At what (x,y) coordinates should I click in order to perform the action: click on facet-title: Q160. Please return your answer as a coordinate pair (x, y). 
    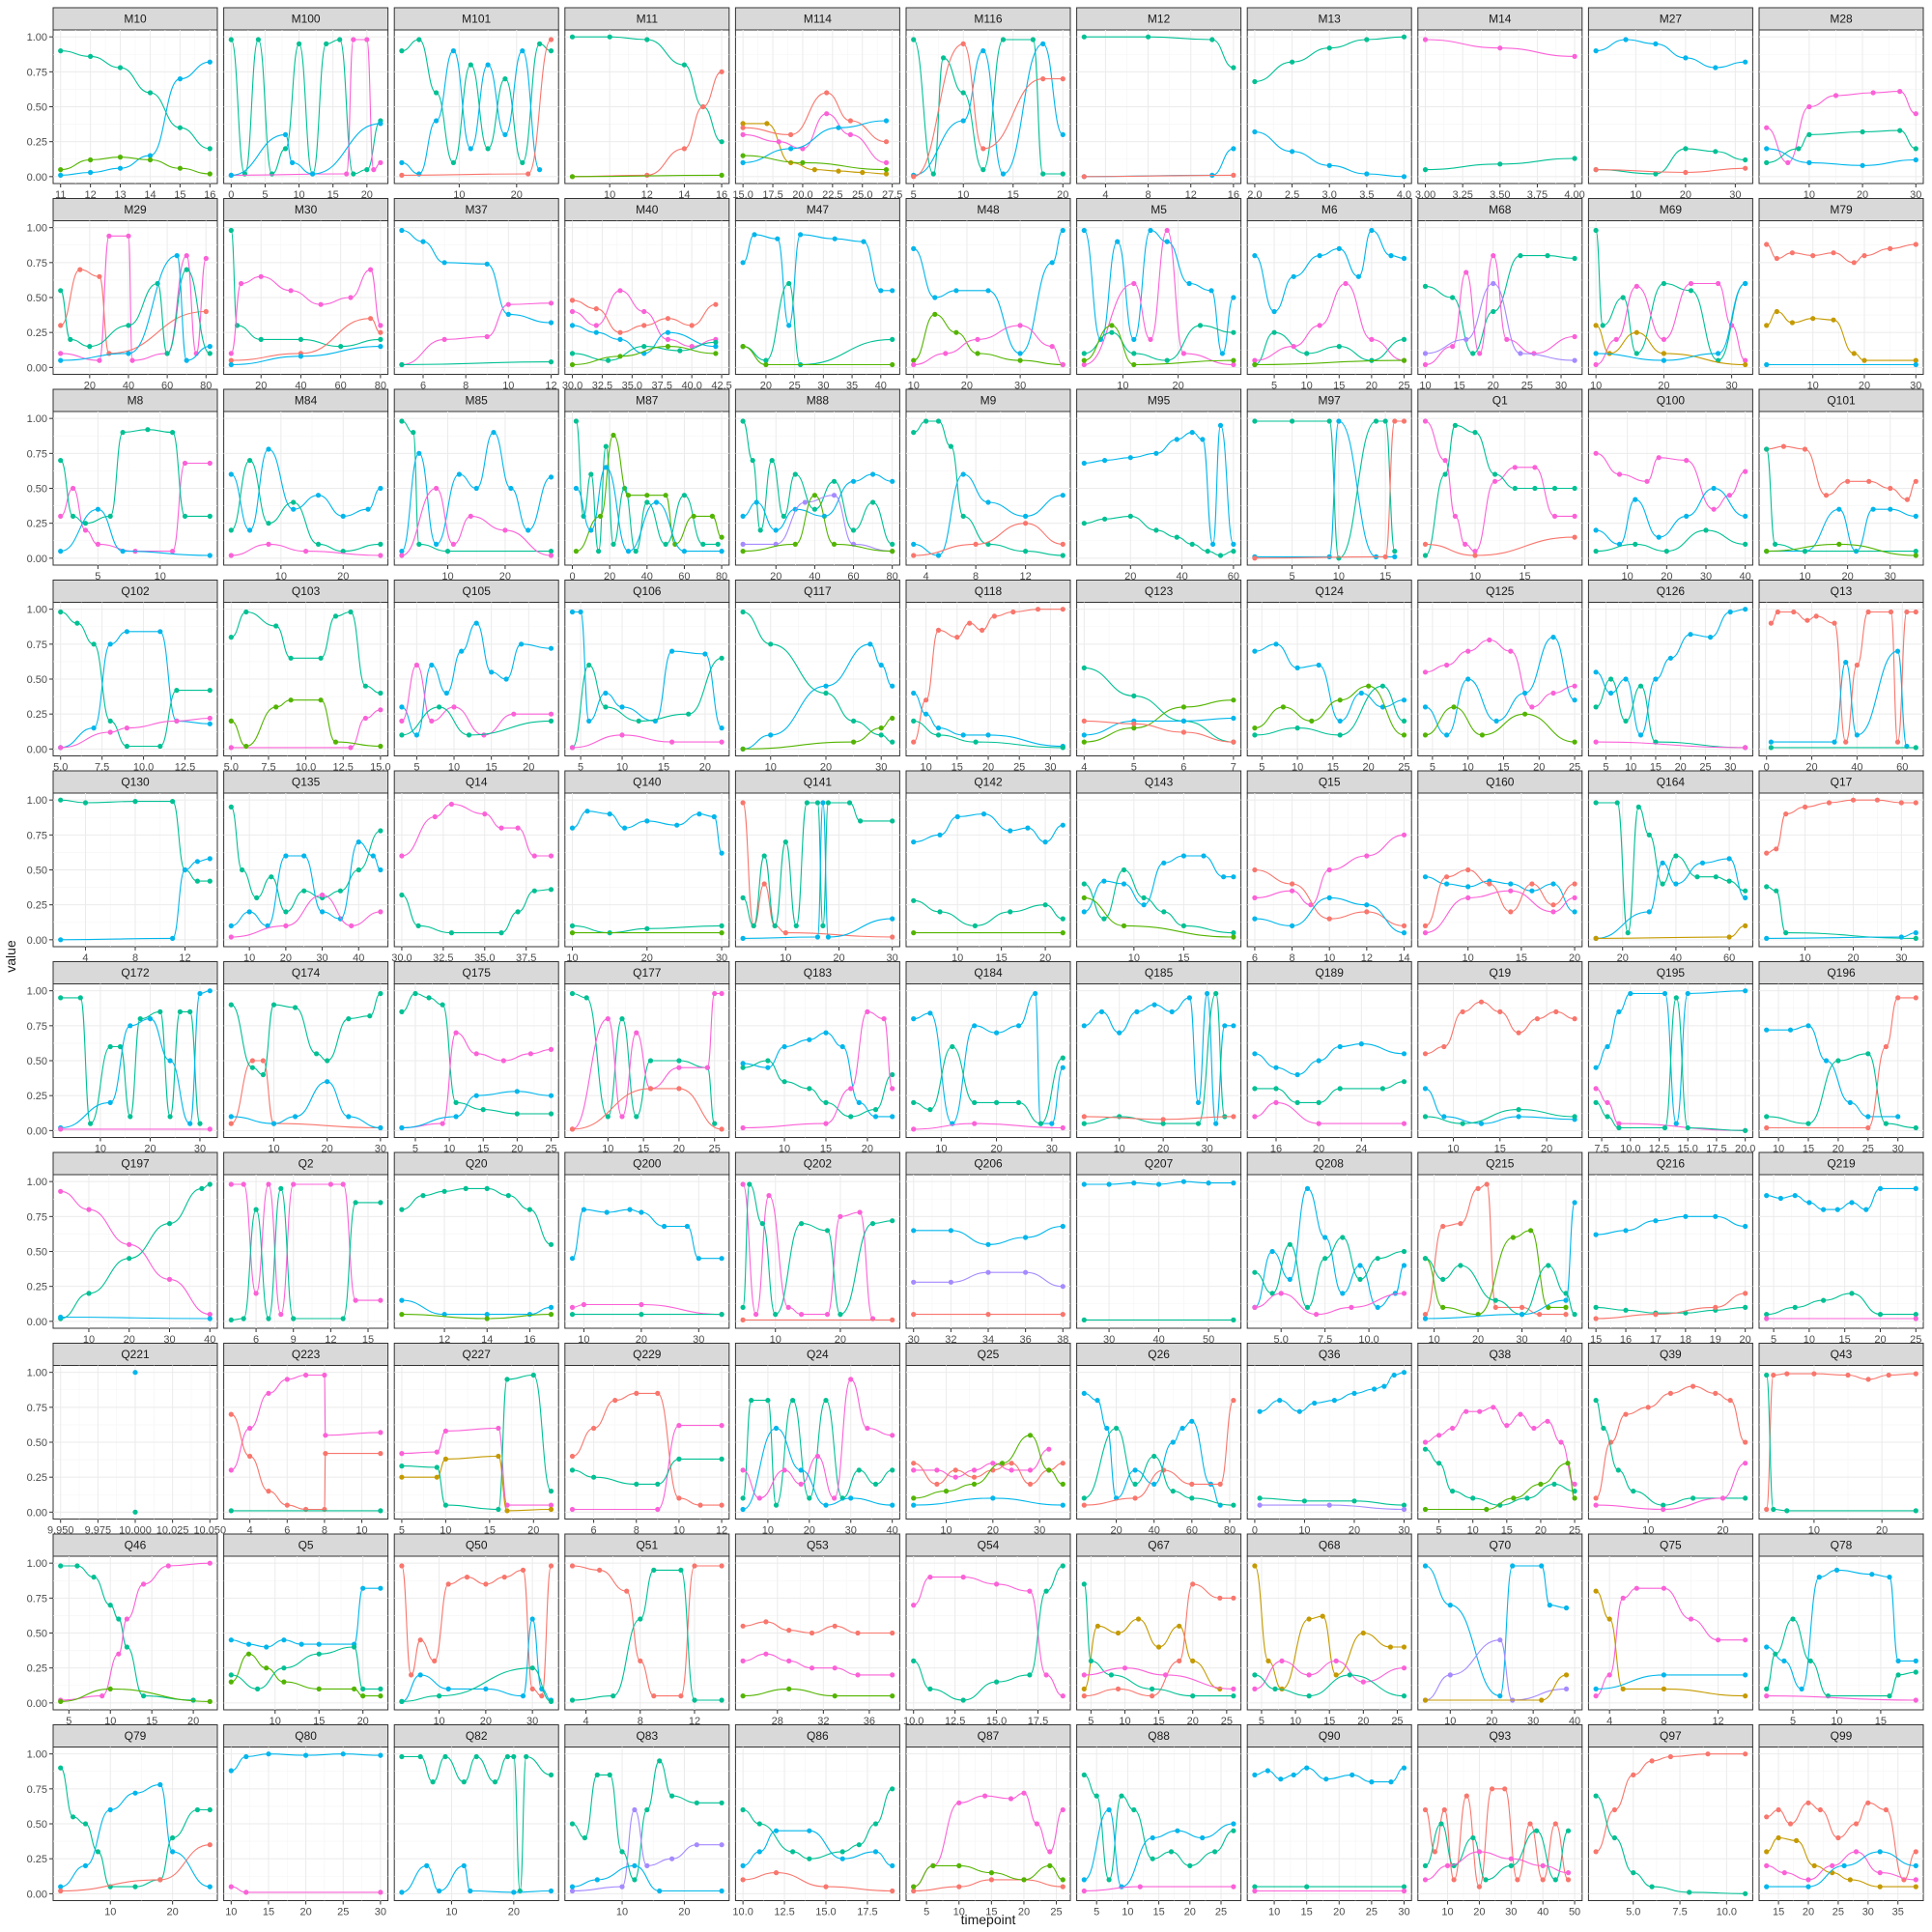
    Looking at the image, I should click on (1500, 782).